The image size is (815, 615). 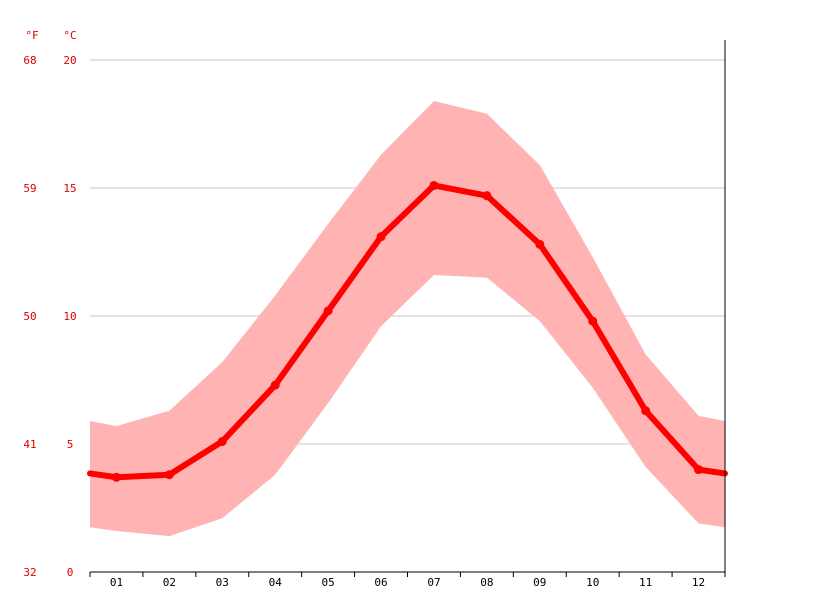 I want to click on x-tick-label-03: 03, so click(x=222, y=582).